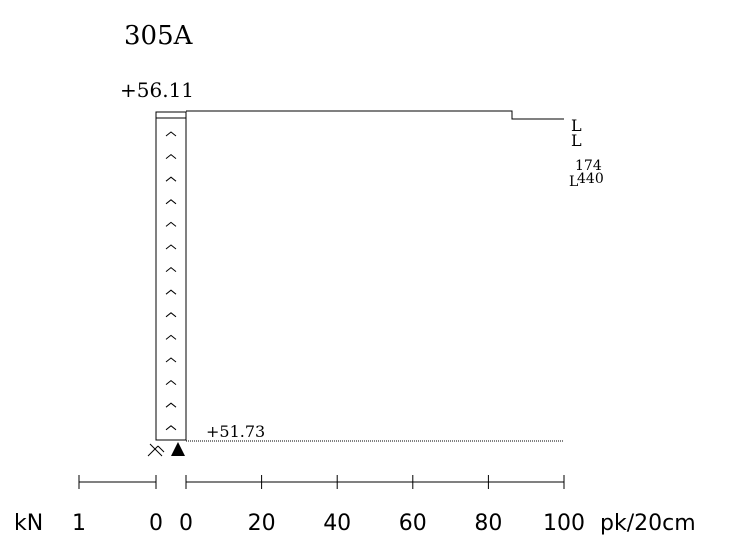 This screenshot has height=536, width=734. I want to click on base-x-icon, so click(156, 450).